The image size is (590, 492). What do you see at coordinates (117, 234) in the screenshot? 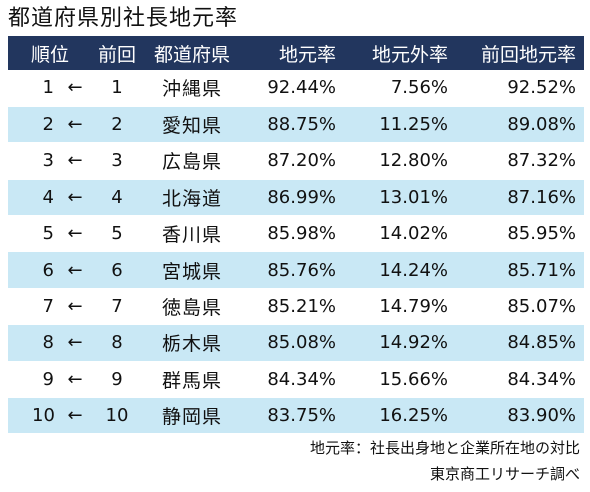
I see `prev-rank-cell: 5` at bounding box center [117, 234].